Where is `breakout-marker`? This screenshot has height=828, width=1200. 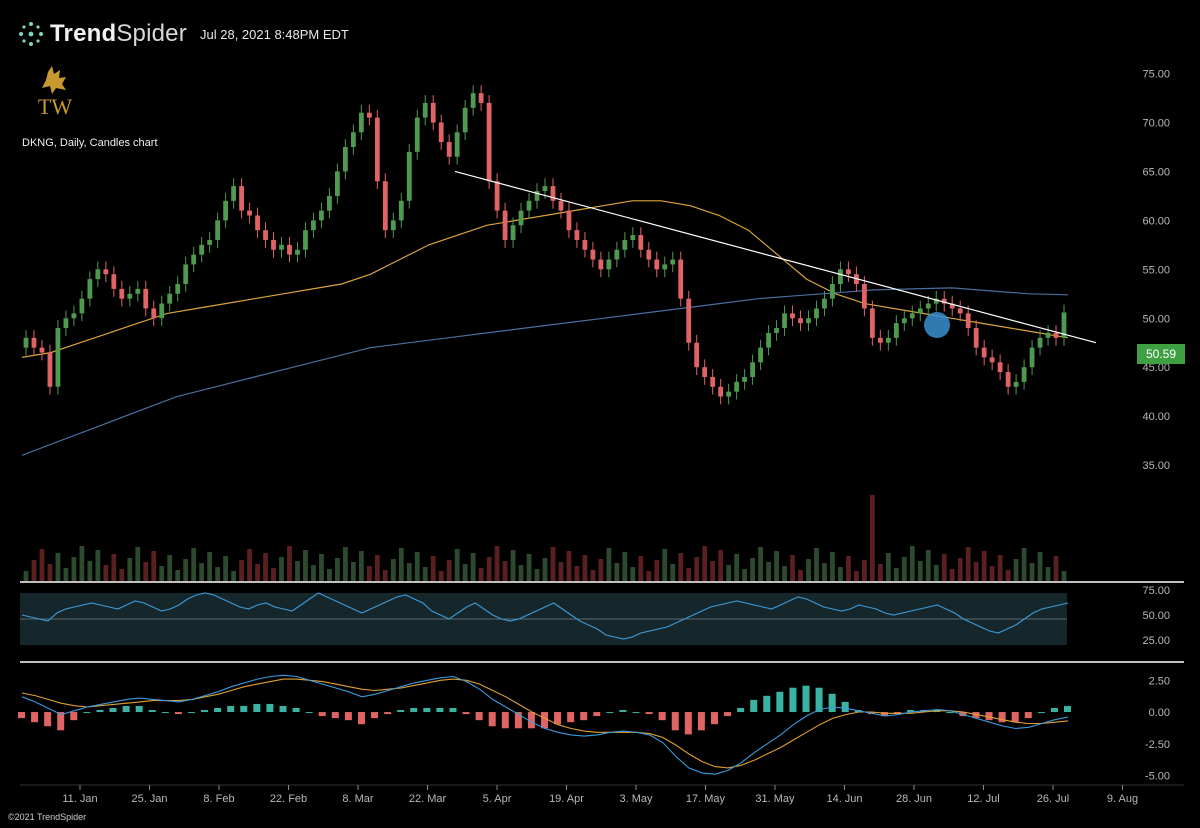 breakout-marker is located at coordinates (937, 325).